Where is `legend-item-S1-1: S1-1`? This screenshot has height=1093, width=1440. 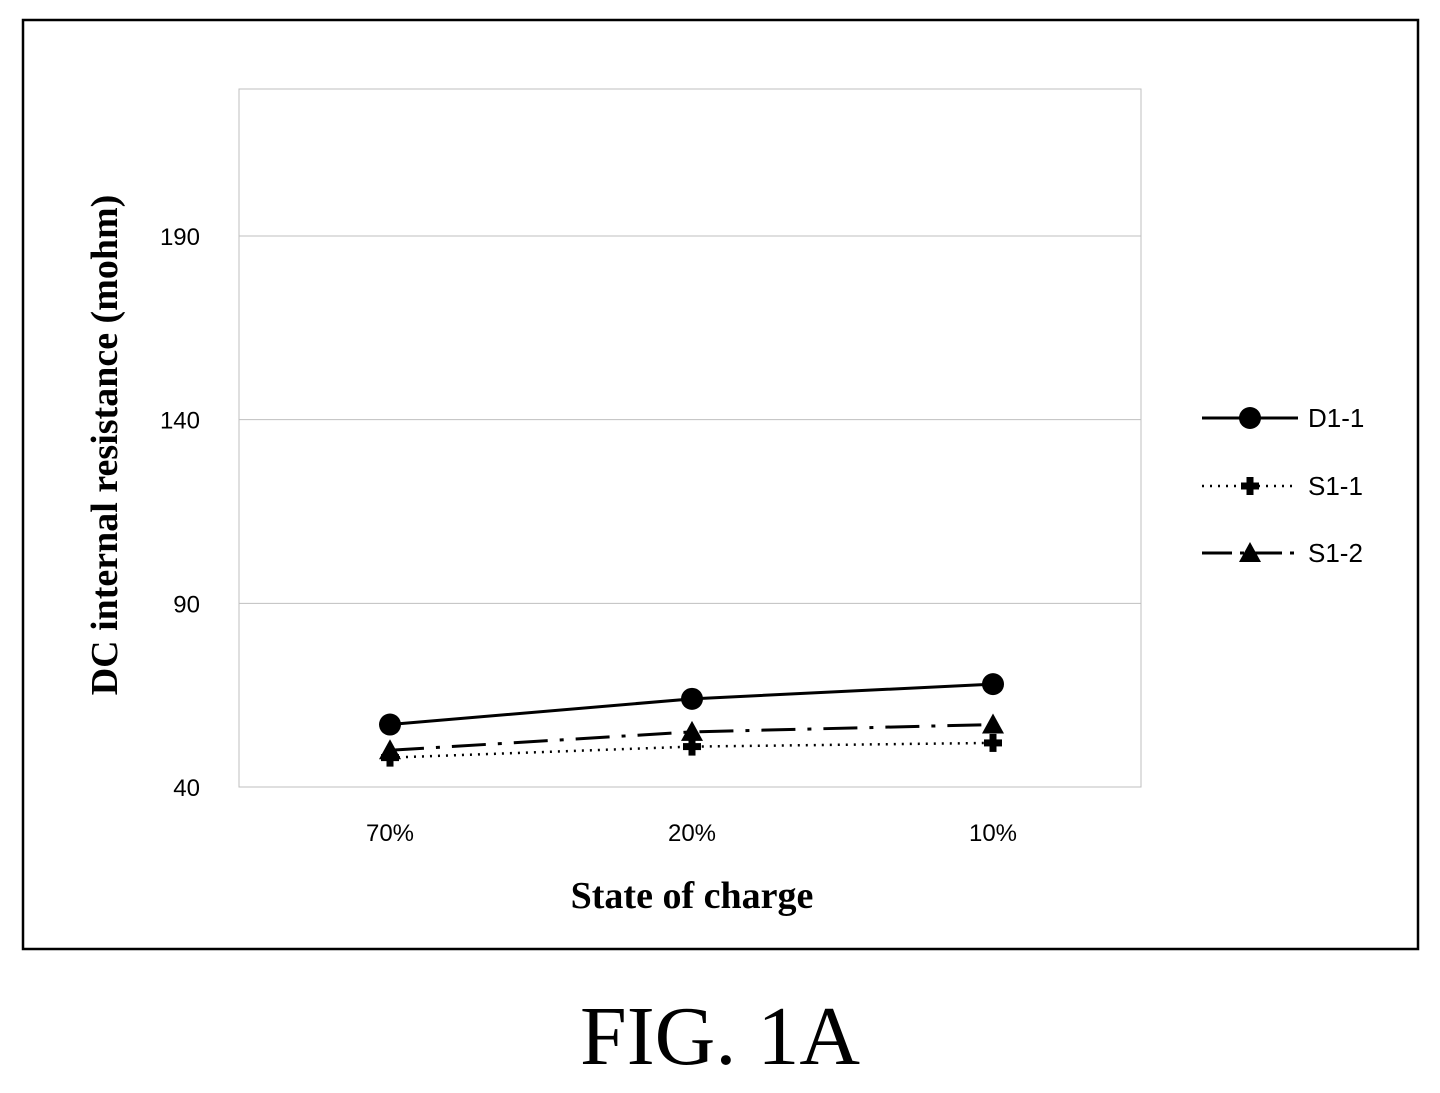 legend-item-S1-1: S1-1 is located at coordinates (1282, 486).